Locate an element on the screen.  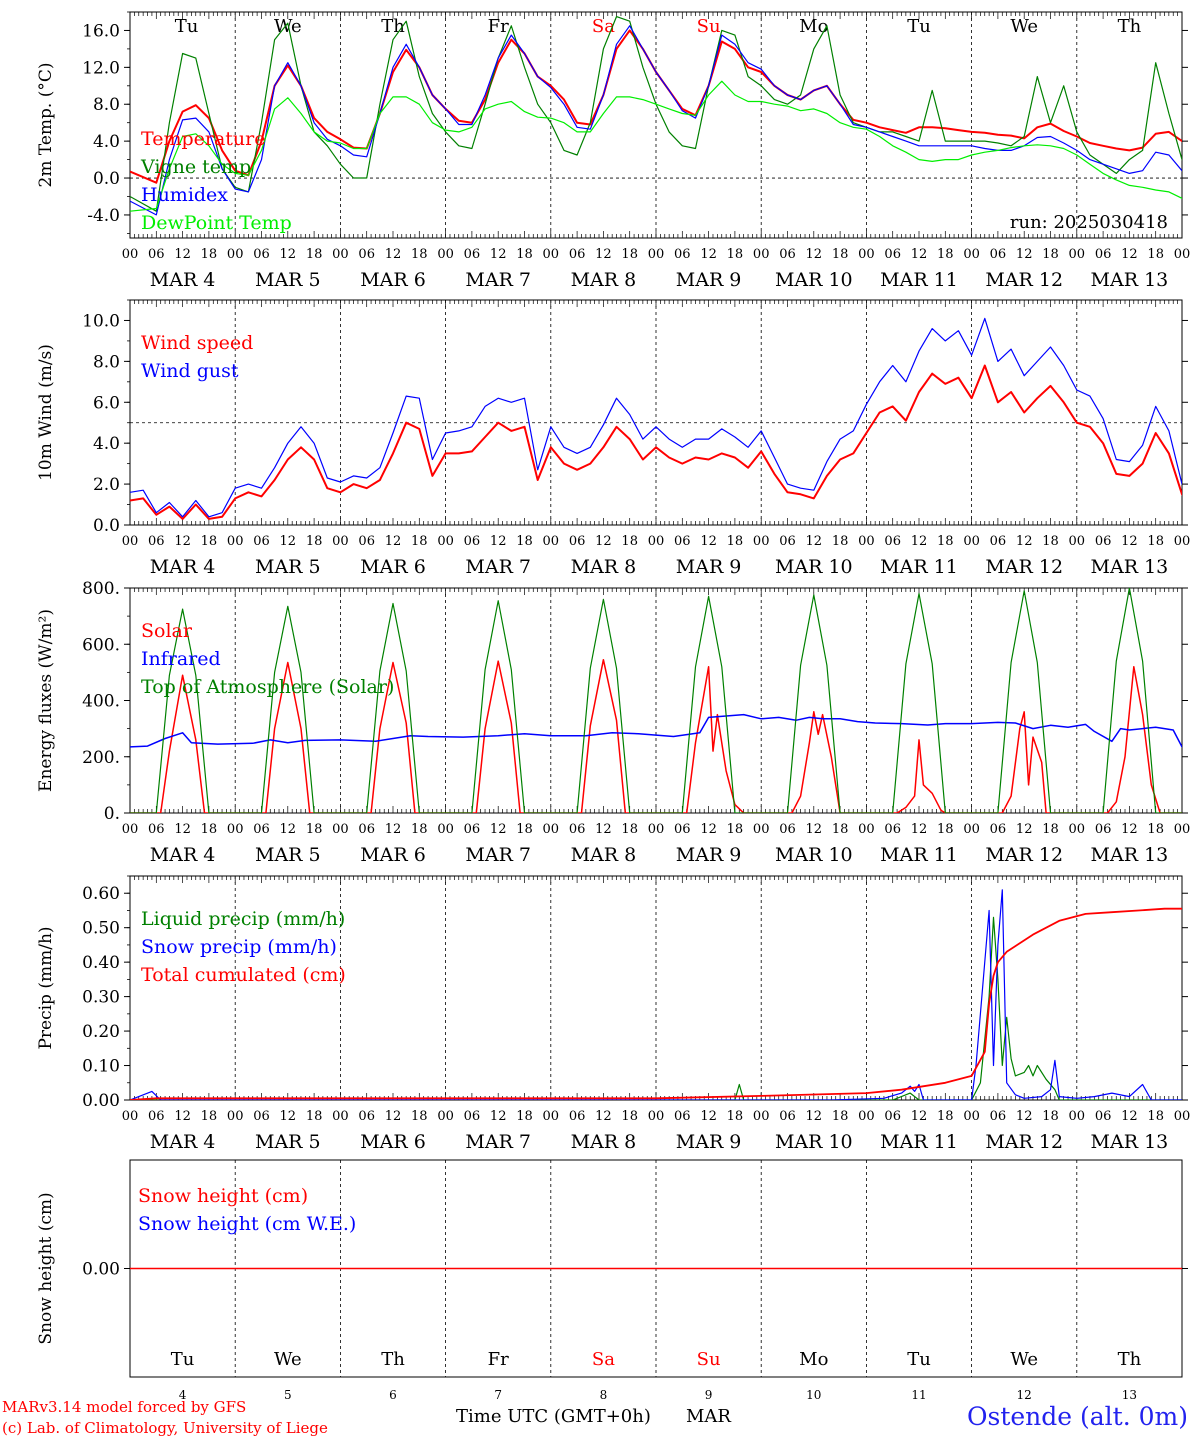
date-label: MAR 8 is located at coordinates (604, 855).